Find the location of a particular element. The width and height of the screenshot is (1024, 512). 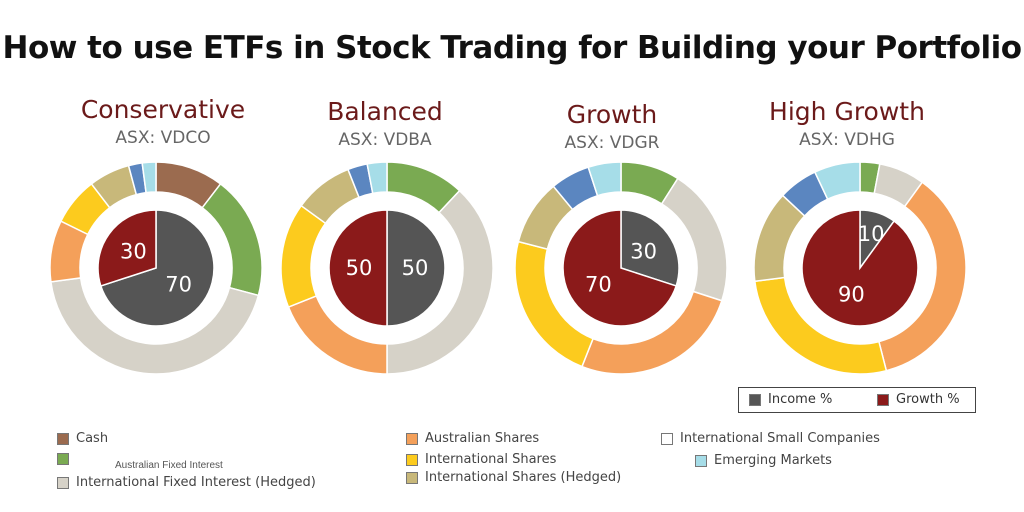

legend-item-cash: Cash is located at coordinates (82, 438).